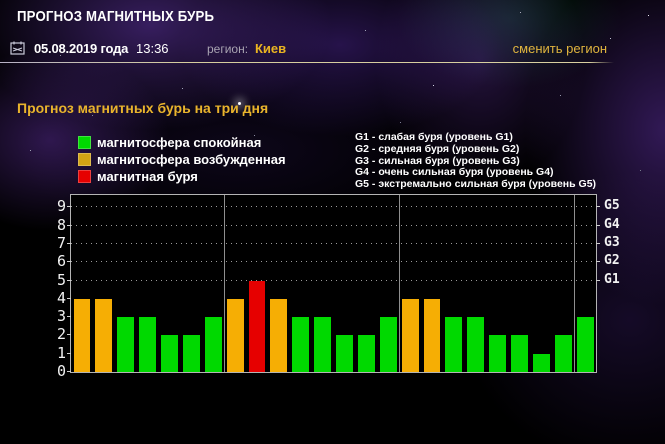  I want to click on g-scale-legend-line: G2 - средняя буря (уровень G2), so click(437, 148).